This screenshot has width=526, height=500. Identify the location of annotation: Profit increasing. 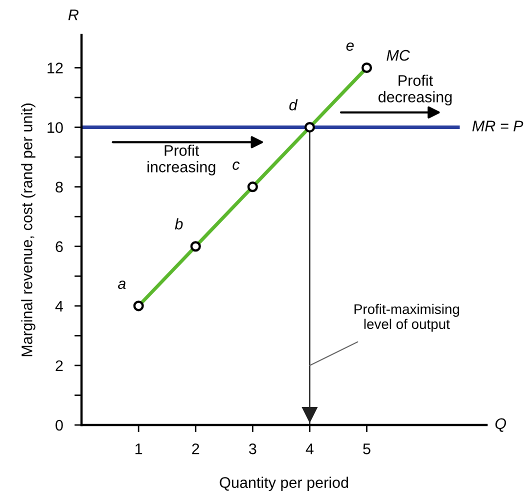
(182, 160).